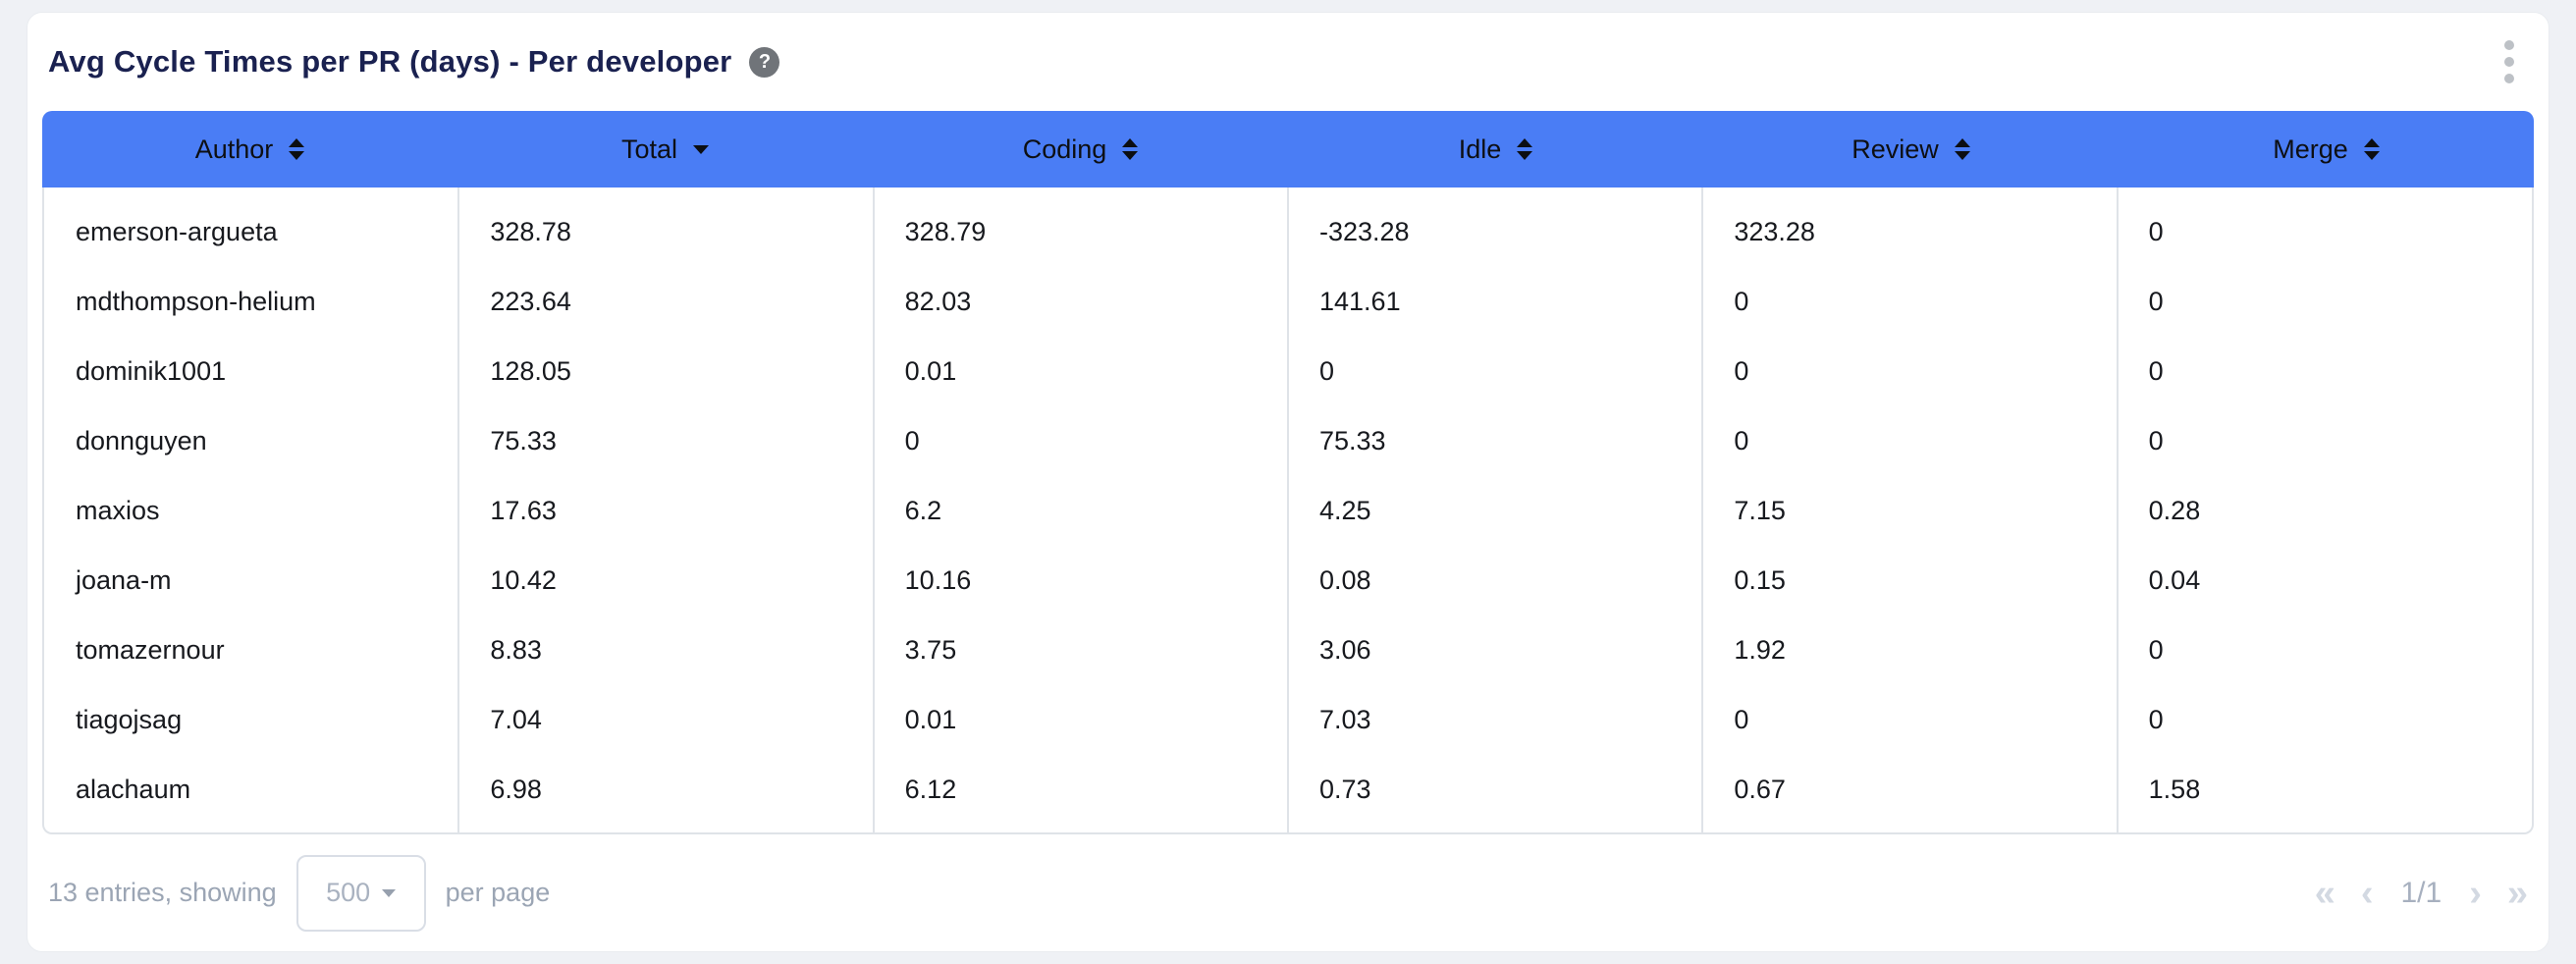 The height and width of the screenshot is (964, 2576). Describe the element at coordinates (1760, 580) in the screenshot. I see `value-cell: 0.15` at that location.